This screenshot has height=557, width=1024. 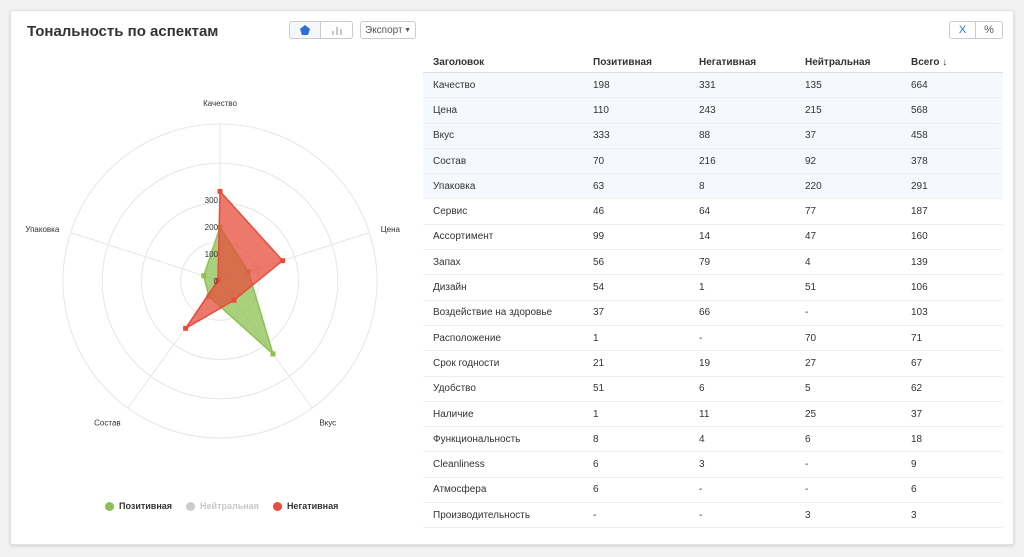 What do you see at coordinates (234, 259) in the screenshot?
I see `radar-series-area` at bounding box center [234, 259].